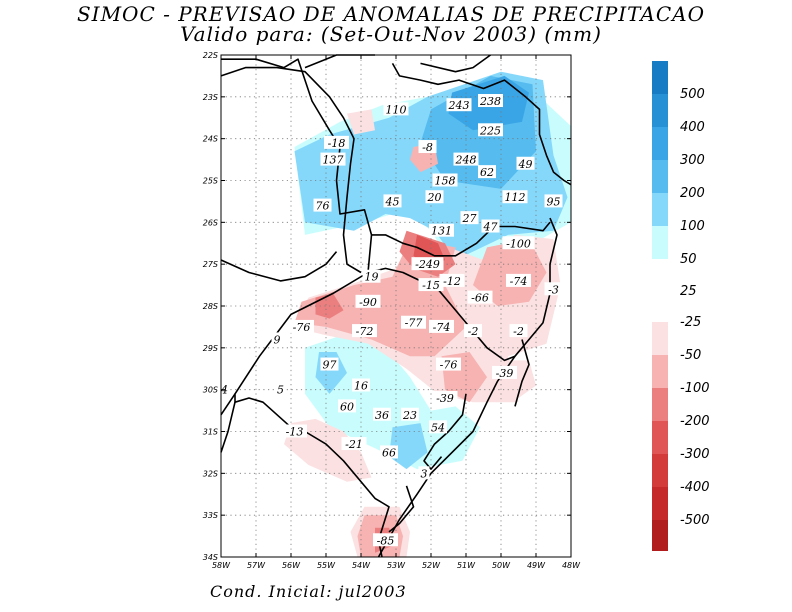 This screenshot has height=612, width=792. I want to click on legend-label-negative: -200, so click(695, 421).